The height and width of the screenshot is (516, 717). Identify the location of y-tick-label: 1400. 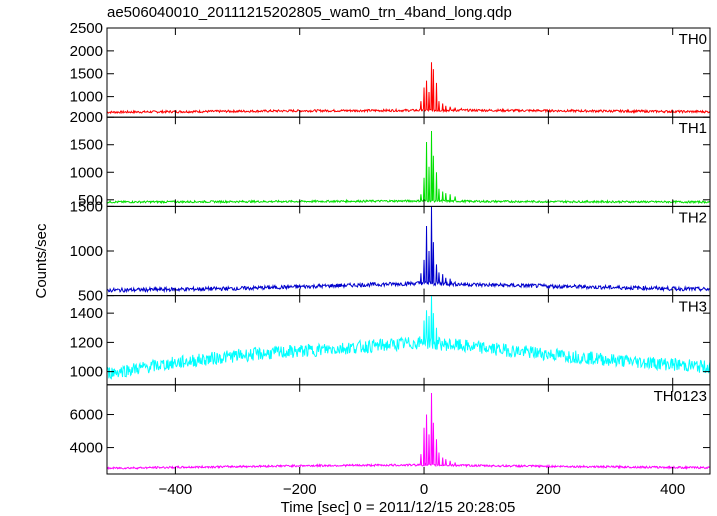
(86, 313).